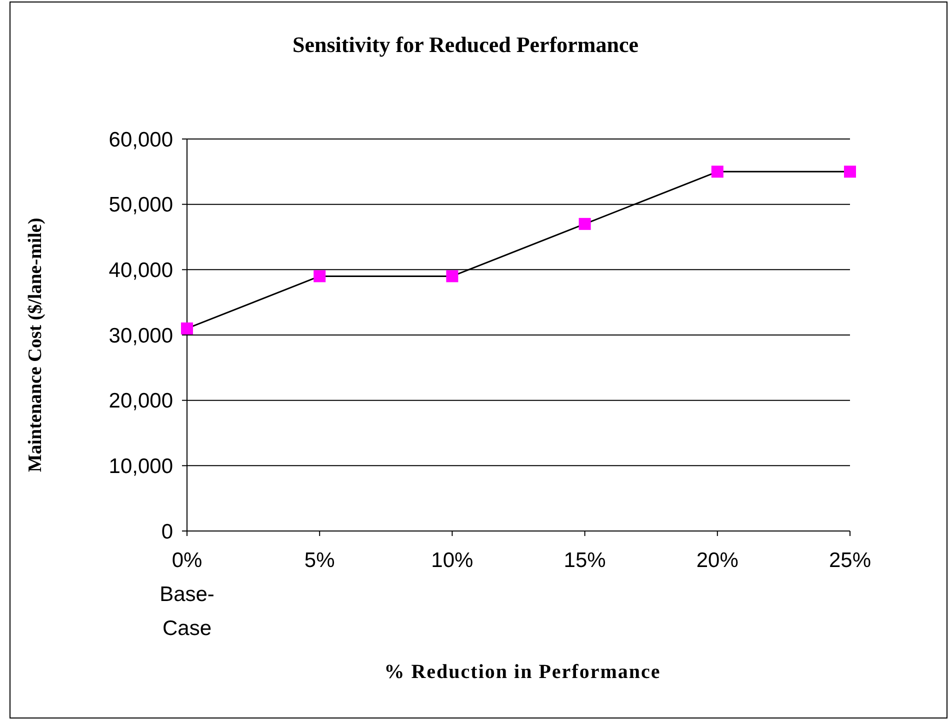 This screenshot has height=721, width=951. What do you see at coordinates (35, 345) in the screenshot?
I see `y-axis-title: Maintenance Cost ($/lane-mile)` at bounding box center [35, 345].